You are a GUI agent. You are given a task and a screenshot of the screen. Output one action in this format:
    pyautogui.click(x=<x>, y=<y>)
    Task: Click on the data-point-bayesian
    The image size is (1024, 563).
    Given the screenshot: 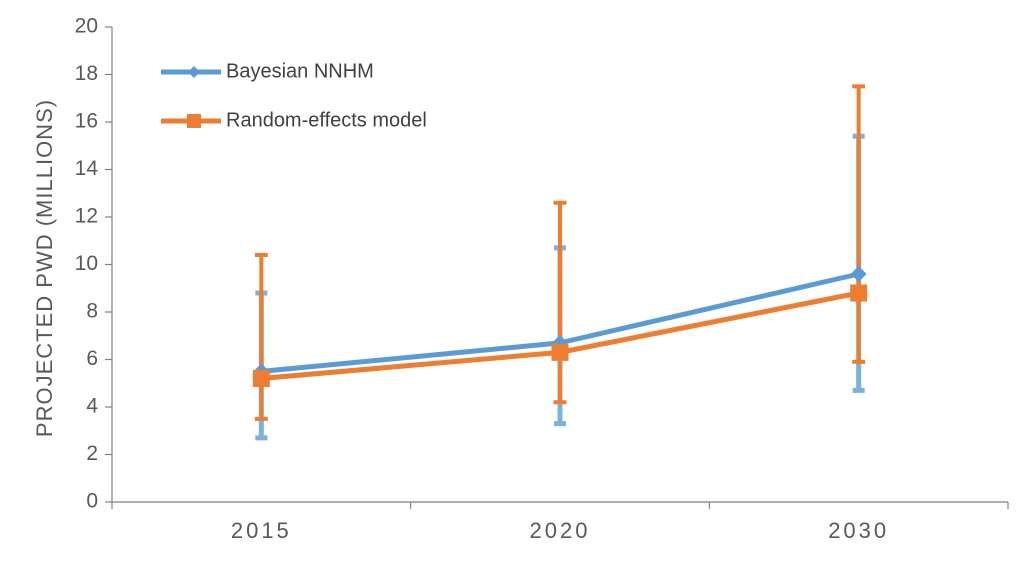 What is the action you would take?
    pyautogui.click(x=858, y=274)
    